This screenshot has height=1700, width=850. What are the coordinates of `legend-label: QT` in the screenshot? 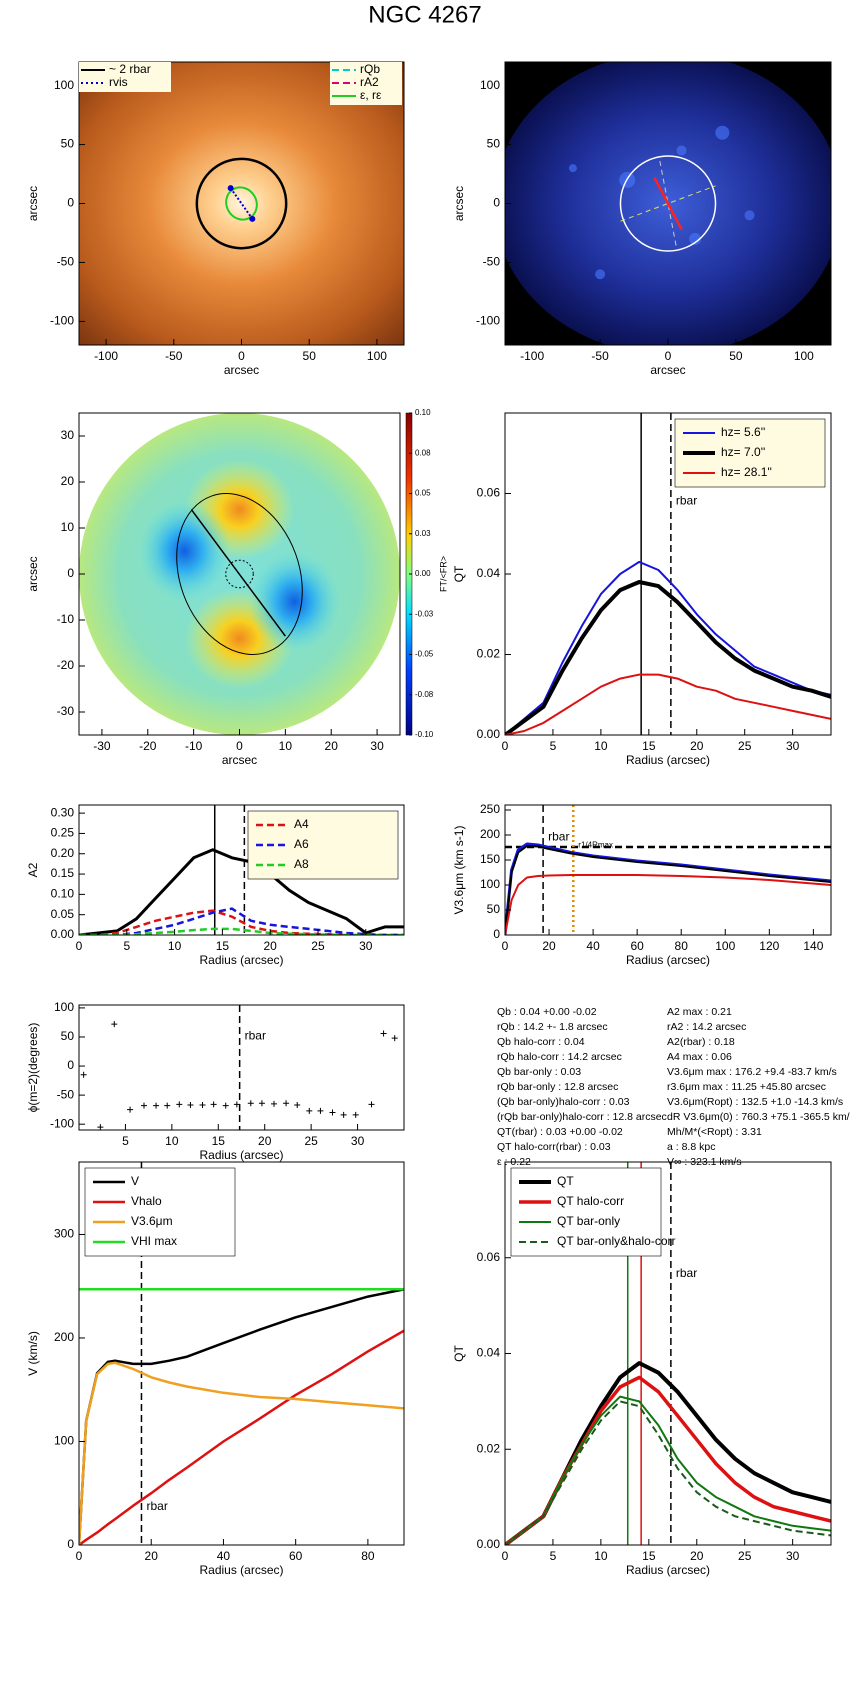 It's located at (565, 1181).